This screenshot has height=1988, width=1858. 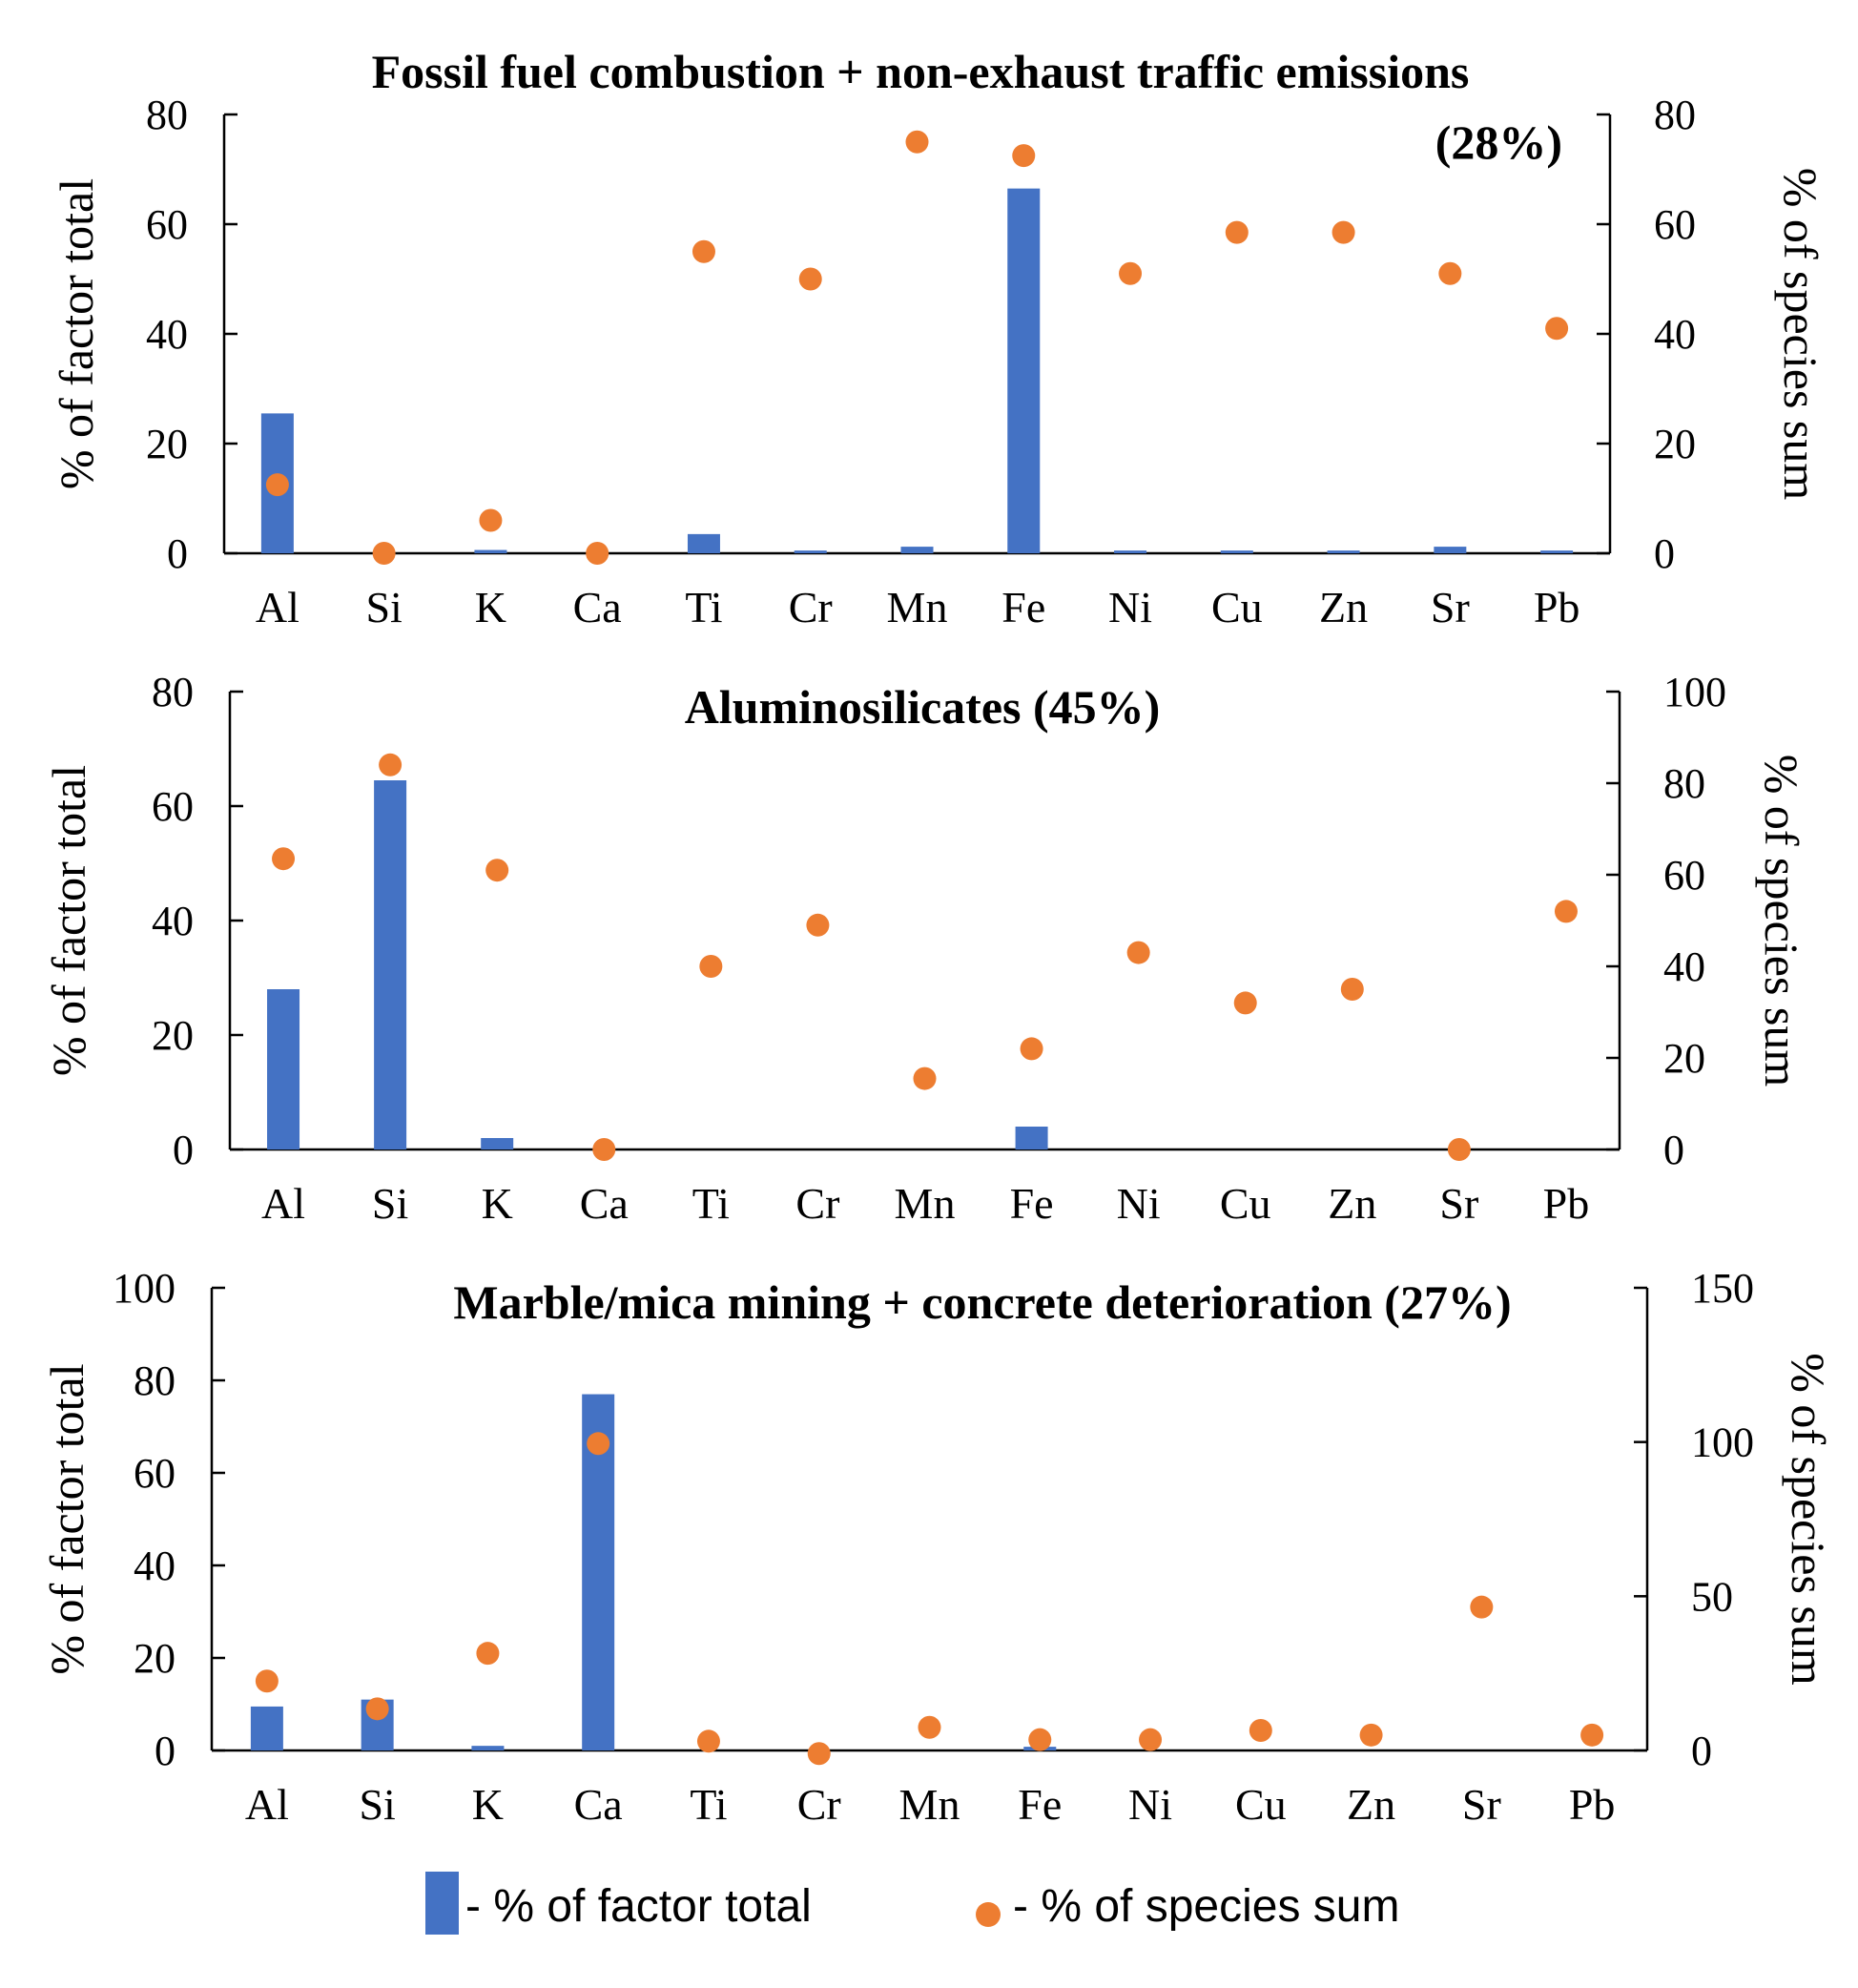 I want to click on left-axis-tick-label: 100, so click(x=144, y=1289).